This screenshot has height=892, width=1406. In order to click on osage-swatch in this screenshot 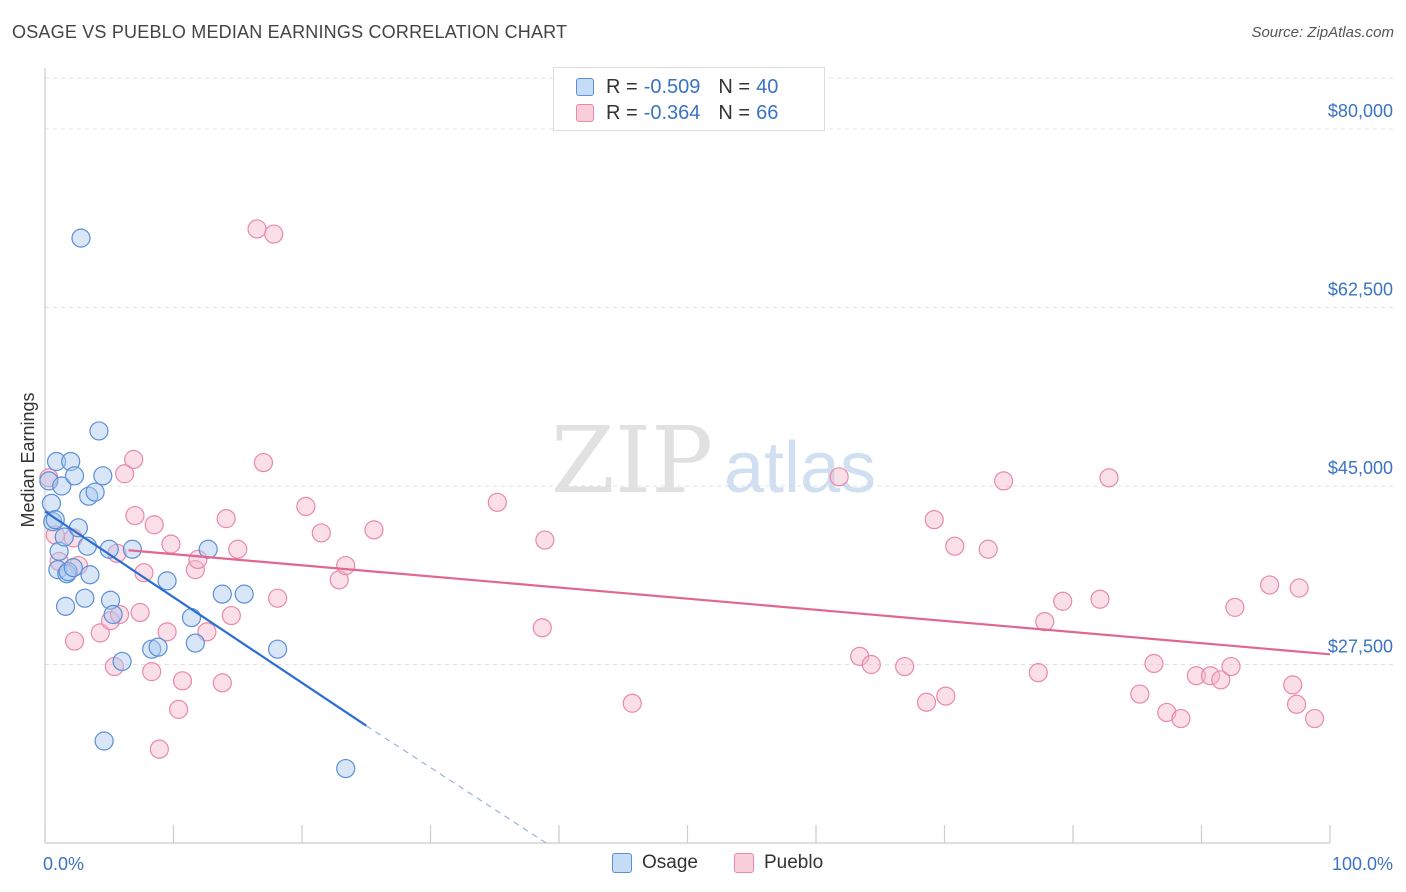, I will do `click(585, 87)`.